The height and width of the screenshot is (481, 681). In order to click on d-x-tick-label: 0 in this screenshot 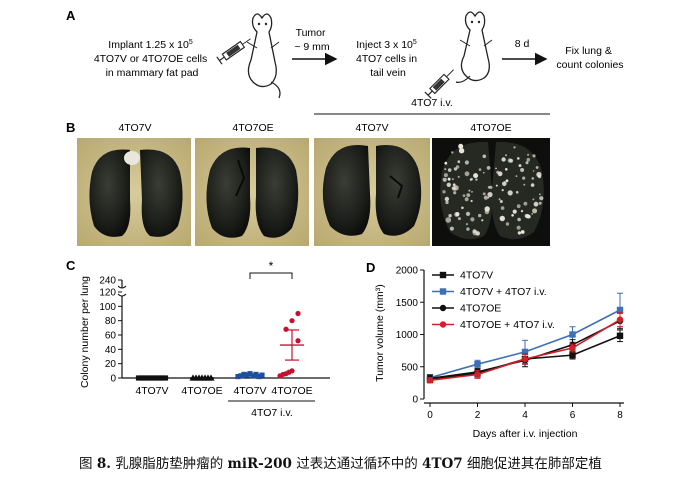, I will do `click(430, 415)`.